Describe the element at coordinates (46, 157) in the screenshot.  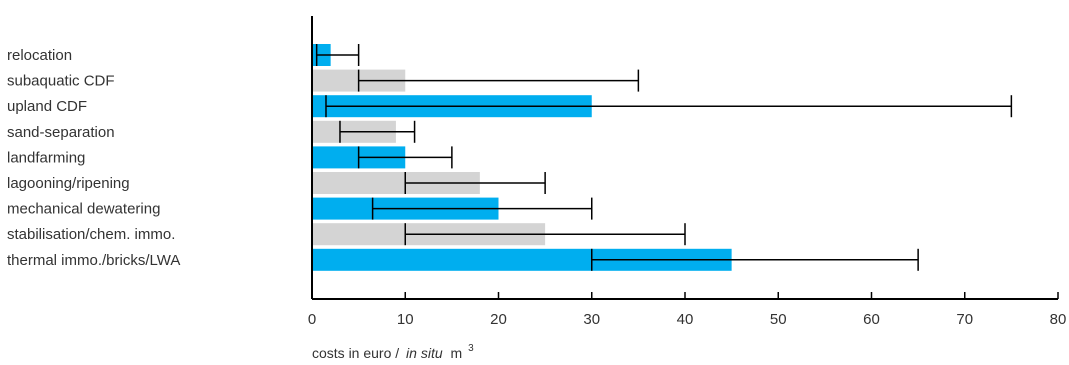
I see `category-label: landfarming` at that location.